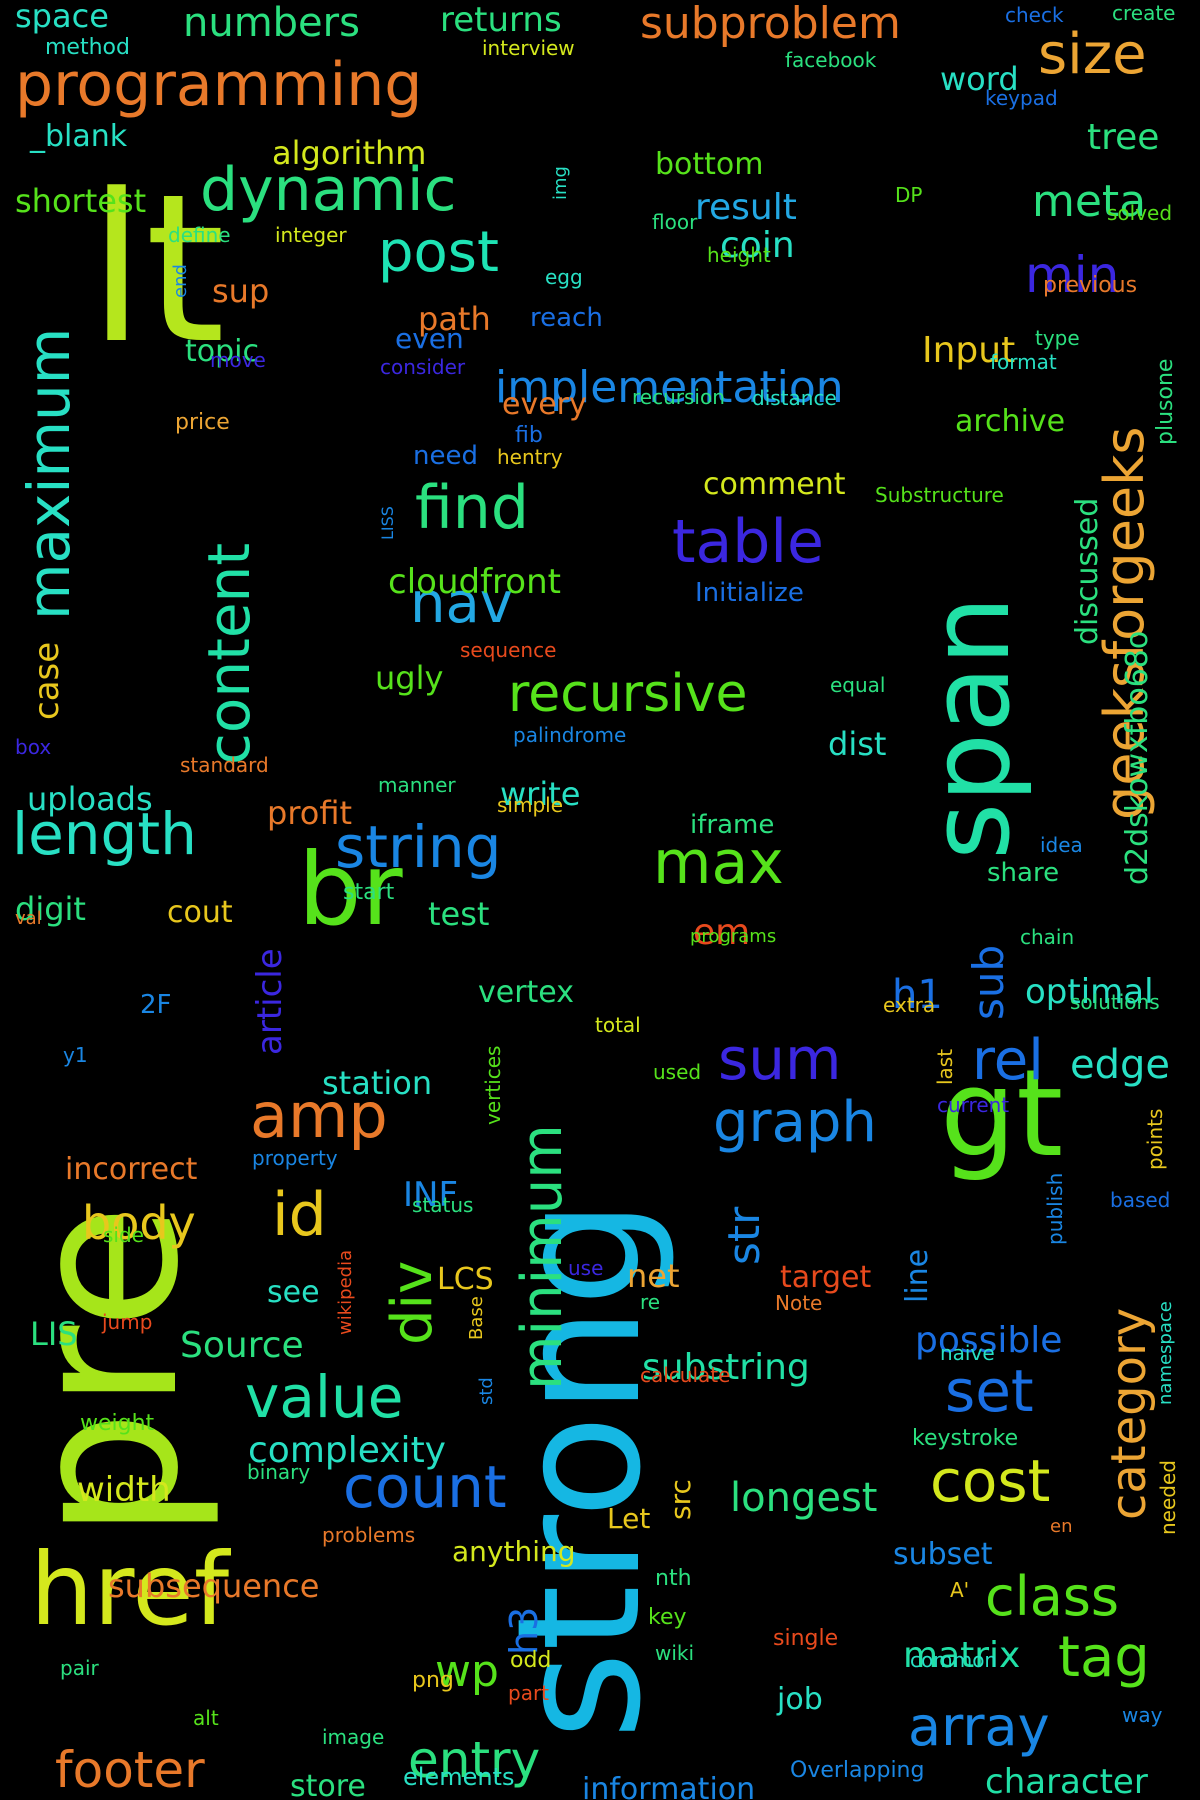 The height and width of the screenshot is (1800, 1200). Describe the element at coordinates (667, 1617) in the screenshot. I see `word-key: key` at that location.